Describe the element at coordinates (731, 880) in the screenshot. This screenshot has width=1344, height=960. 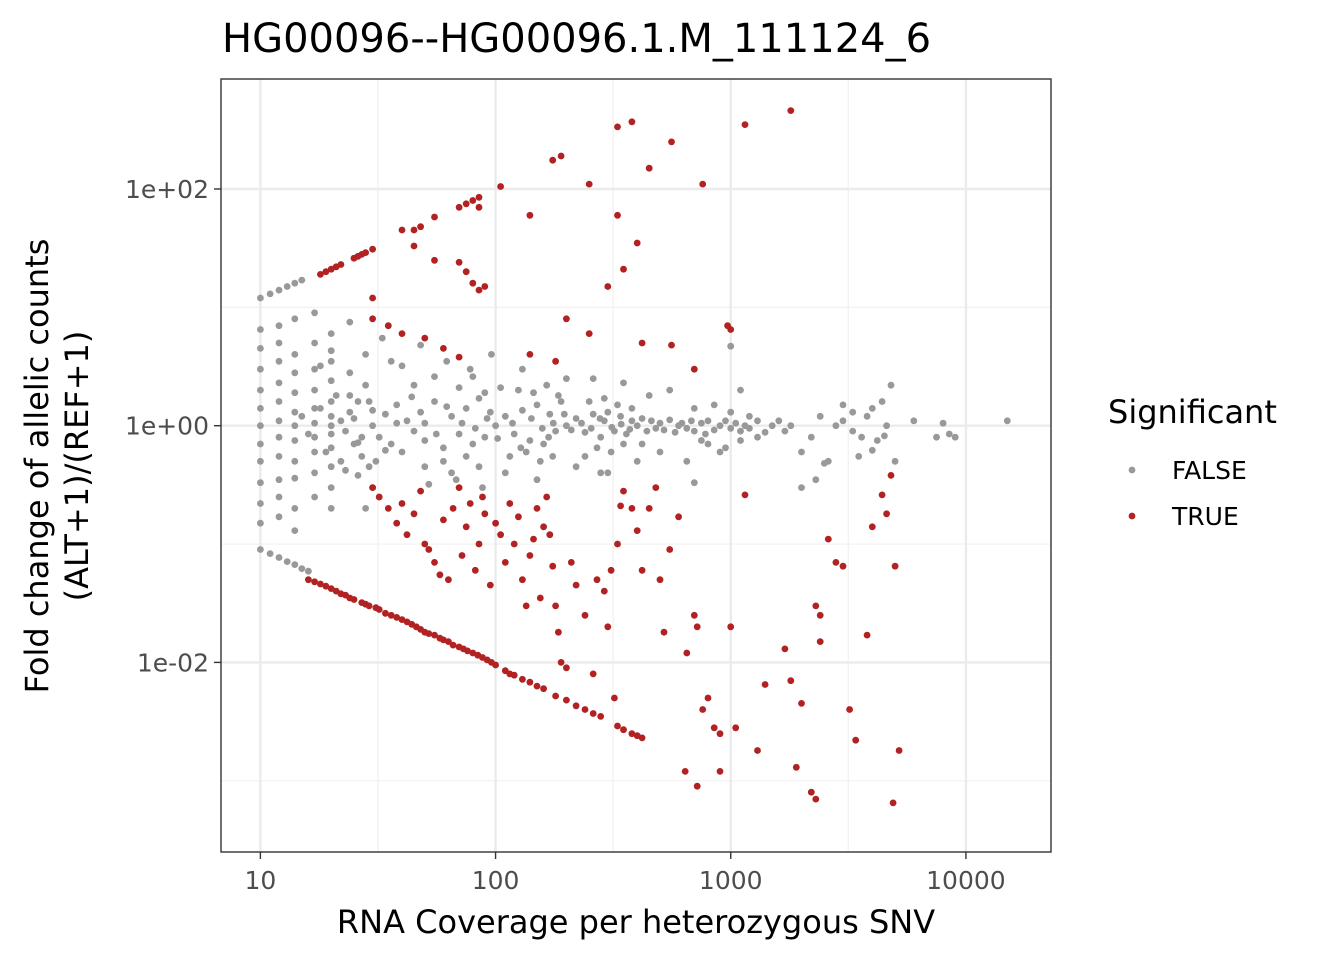
I see `x-tick-label: 1000` at that location.